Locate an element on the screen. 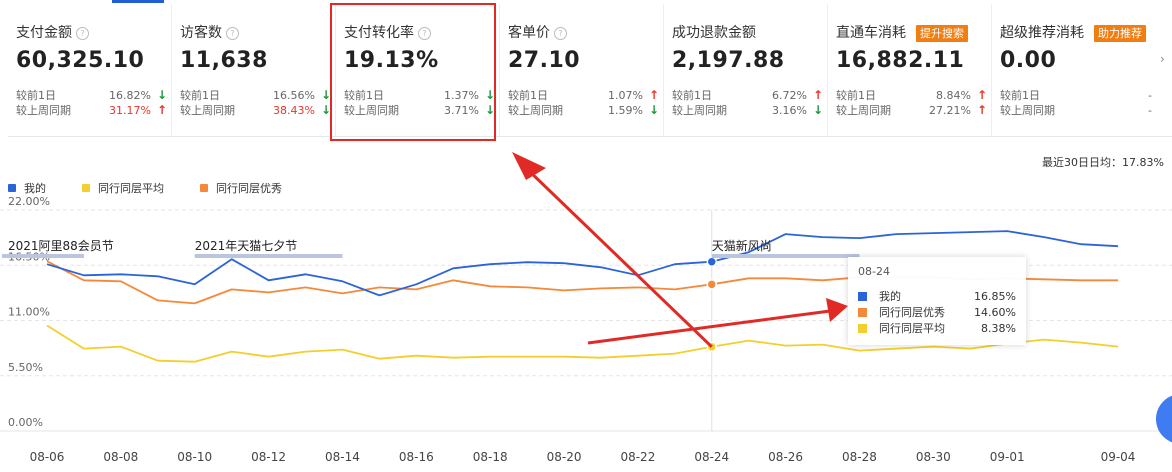 The height and width of the screenshot is (472, 1172). compare-day-row: 较前1日 8.84% ↑ is located at coordinates (913, 95).